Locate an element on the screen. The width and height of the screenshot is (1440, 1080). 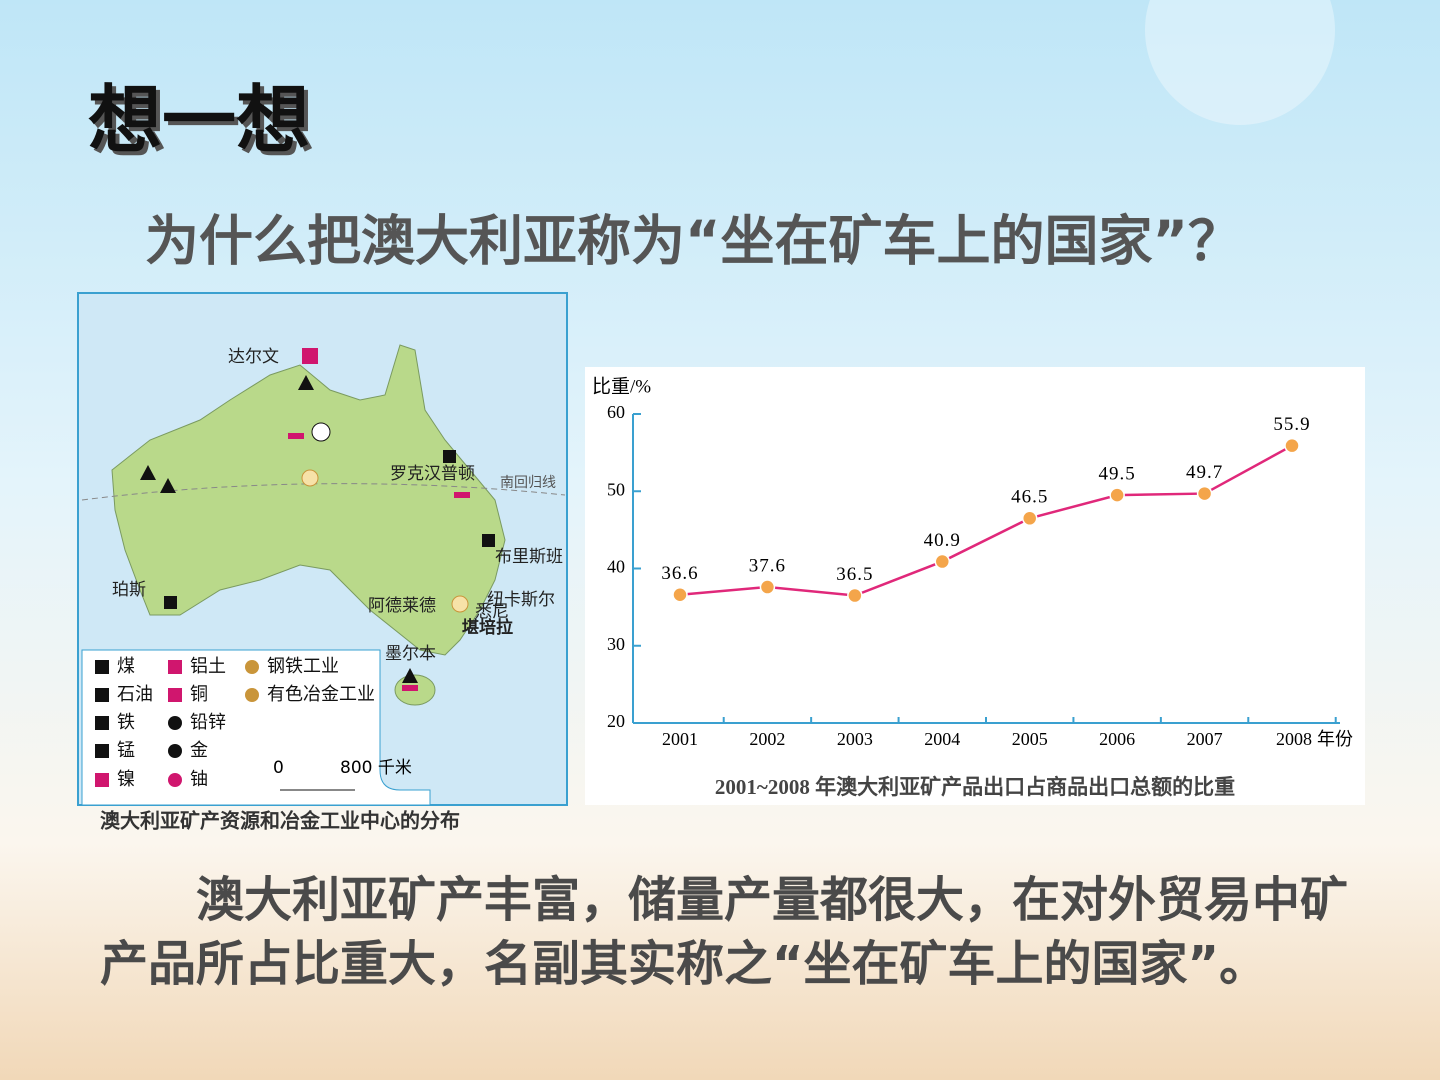
place-label: 珀斯 is located at coordinates (129, 590).